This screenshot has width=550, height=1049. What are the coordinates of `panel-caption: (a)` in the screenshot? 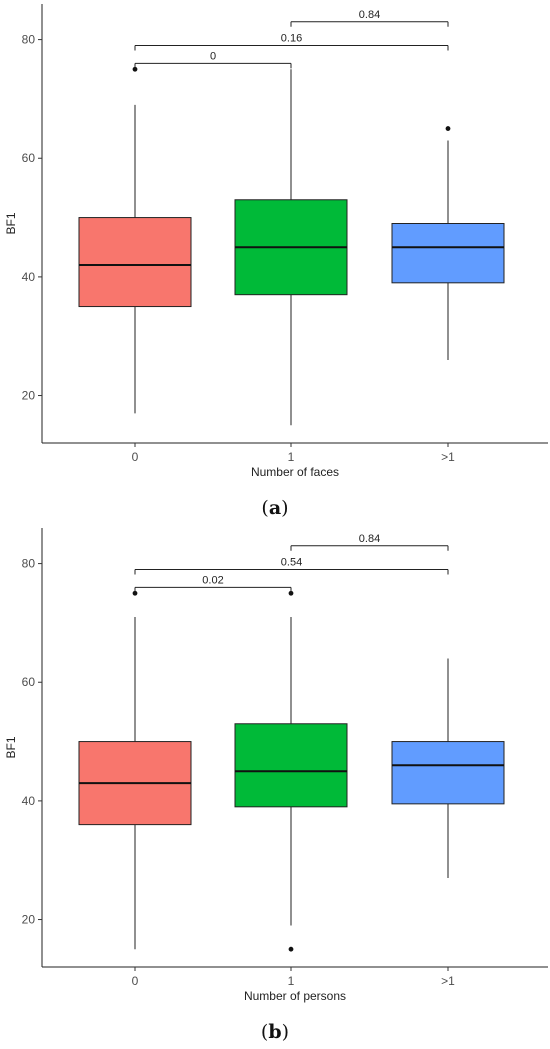 It's located at (274, 508).